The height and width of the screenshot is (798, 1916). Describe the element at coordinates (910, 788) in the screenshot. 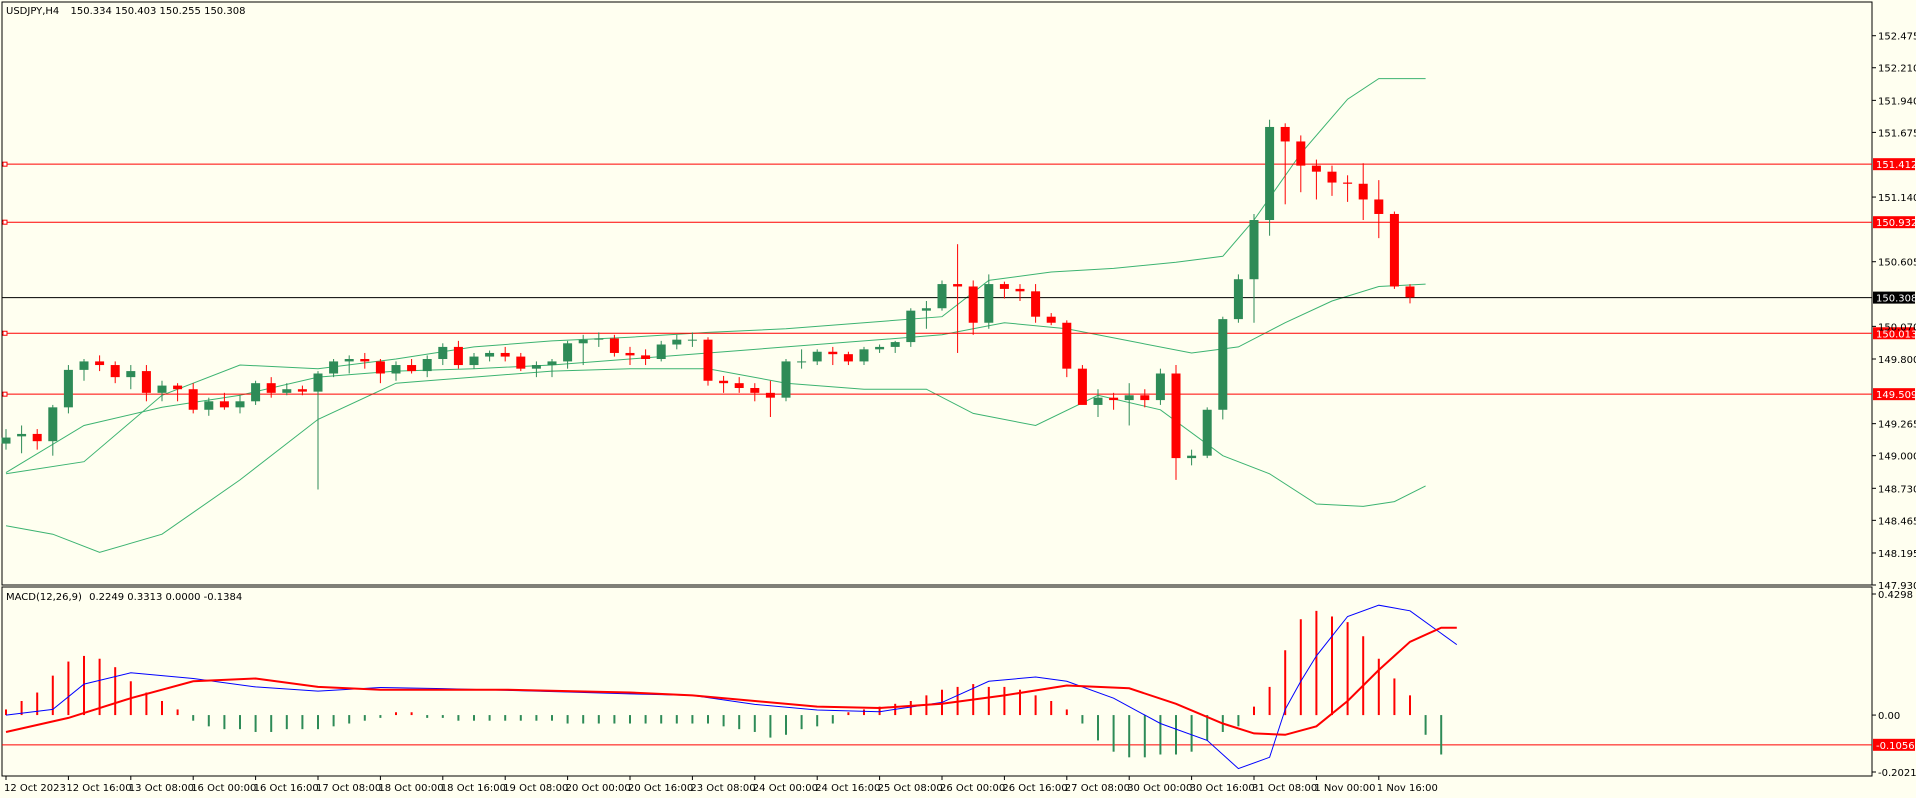

I see `time-tick-label: 25 Oct 08:00` at that location.